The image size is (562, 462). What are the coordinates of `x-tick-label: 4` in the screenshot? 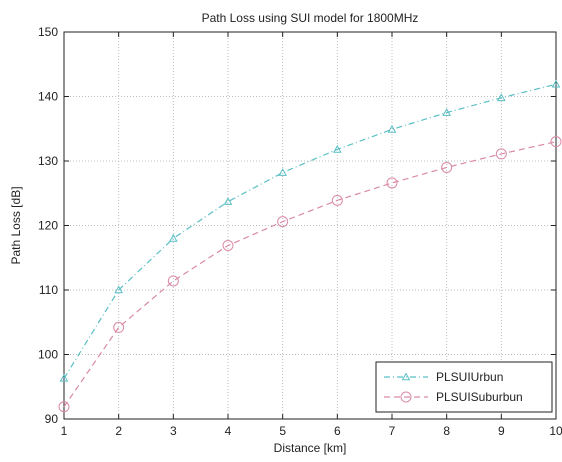 It's located at (228, 431).